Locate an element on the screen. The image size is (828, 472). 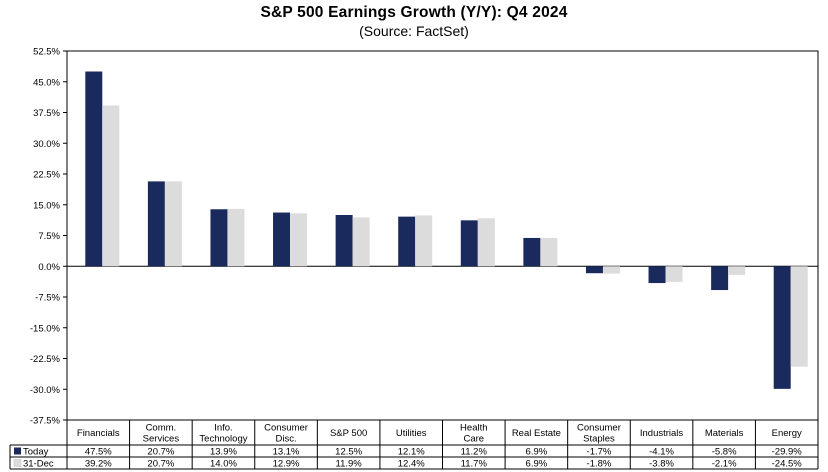
data-label: 12.4% is located at coordinates (411, 464).